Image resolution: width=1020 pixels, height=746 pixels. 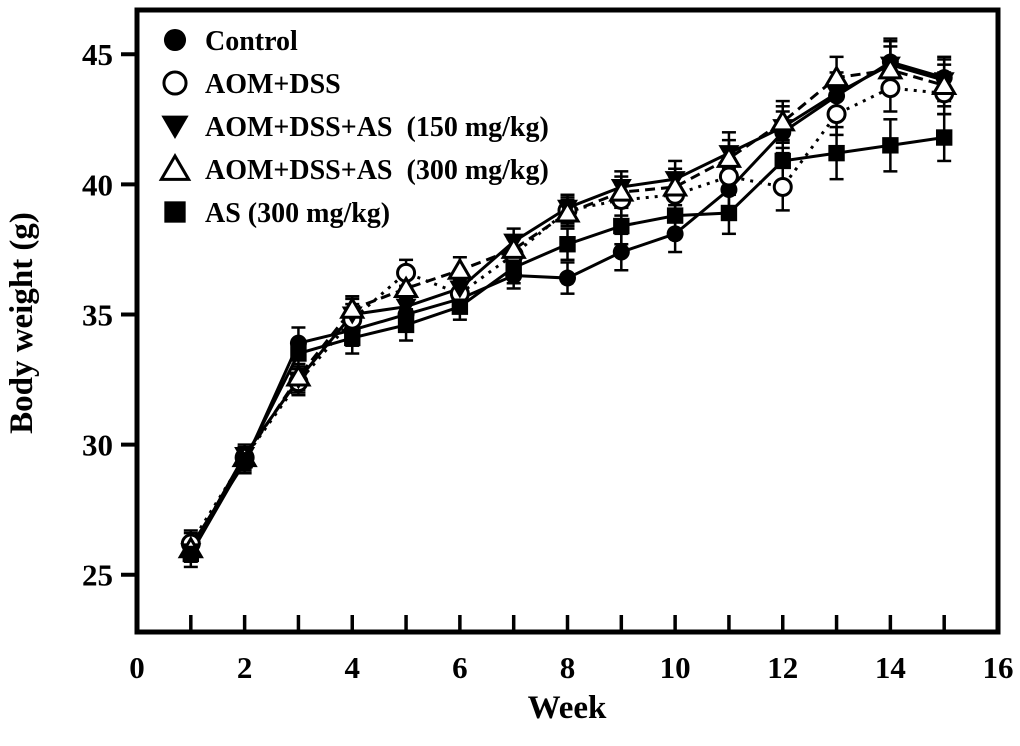 I want to click on x-tick-label: 4, so click(x=353, y=667).